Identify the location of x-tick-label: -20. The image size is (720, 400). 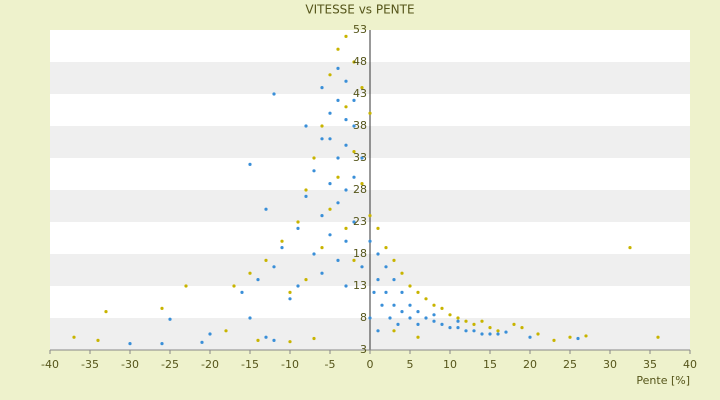
(210, 364).